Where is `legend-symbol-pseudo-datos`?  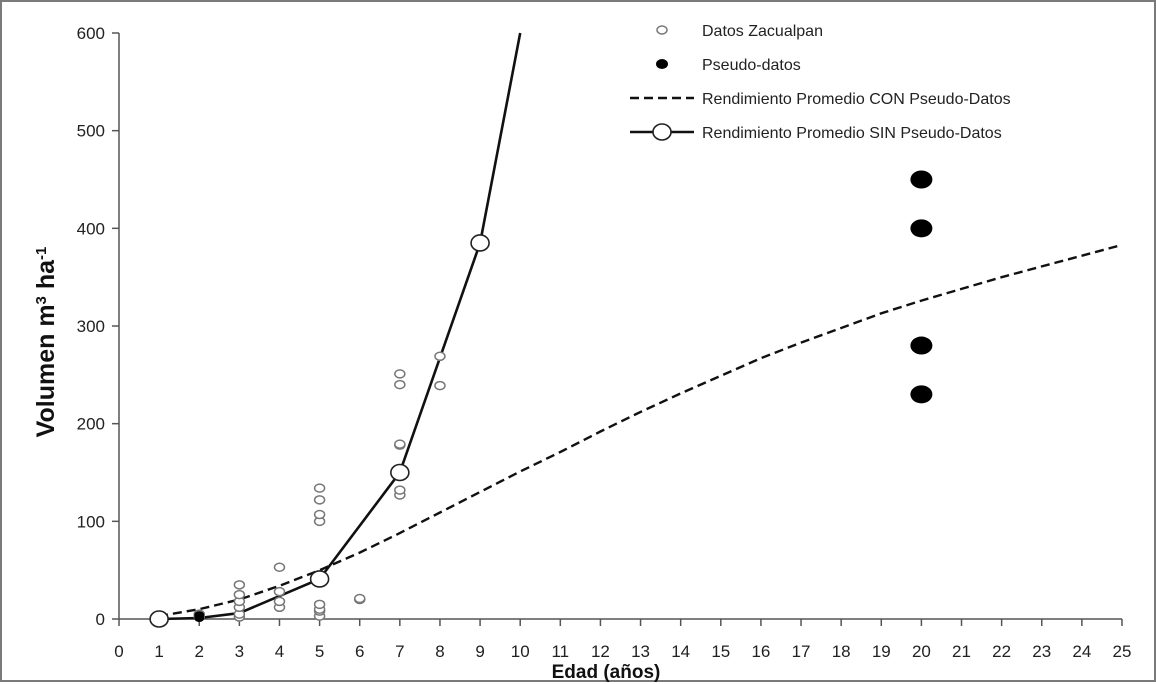 legend-symbol-pseudo-datos is located at coordinates (662, 64).